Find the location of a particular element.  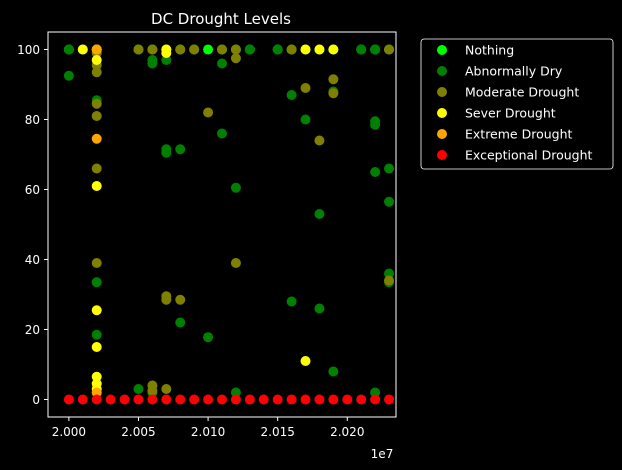

x-axis-offset-label: 1e7 is located at coordinates (382, 454).